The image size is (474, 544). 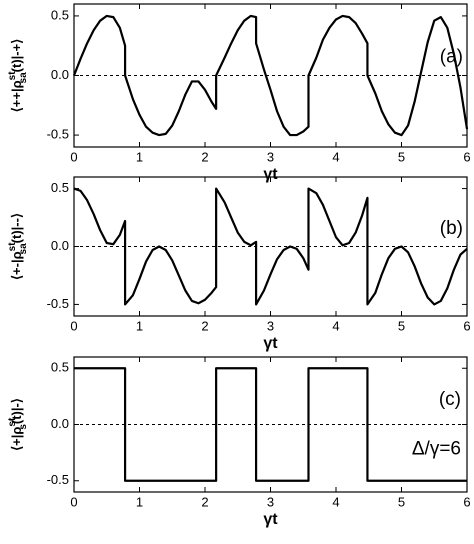 I want to click on y-label-rest: (t)|-⟩, so click(x=16, y=411).